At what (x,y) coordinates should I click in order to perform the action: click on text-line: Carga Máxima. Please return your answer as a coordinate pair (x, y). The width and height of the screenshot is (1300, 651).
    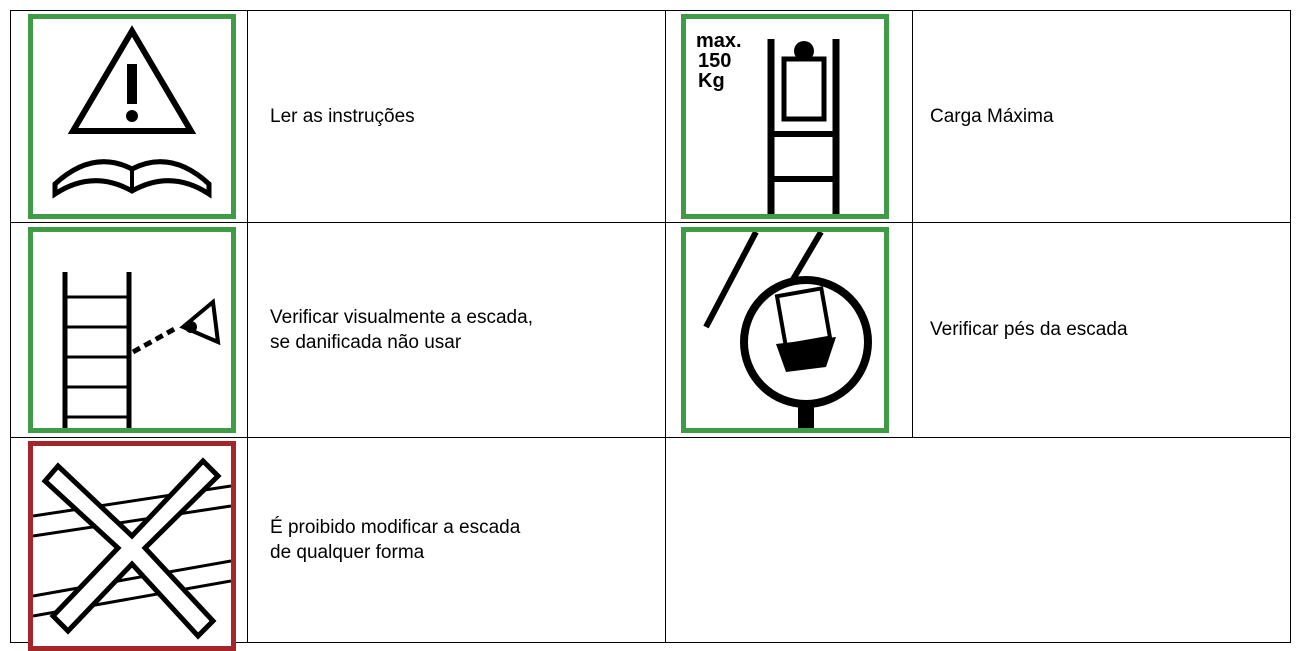
    Looking at the image, I should click on (992, 116).